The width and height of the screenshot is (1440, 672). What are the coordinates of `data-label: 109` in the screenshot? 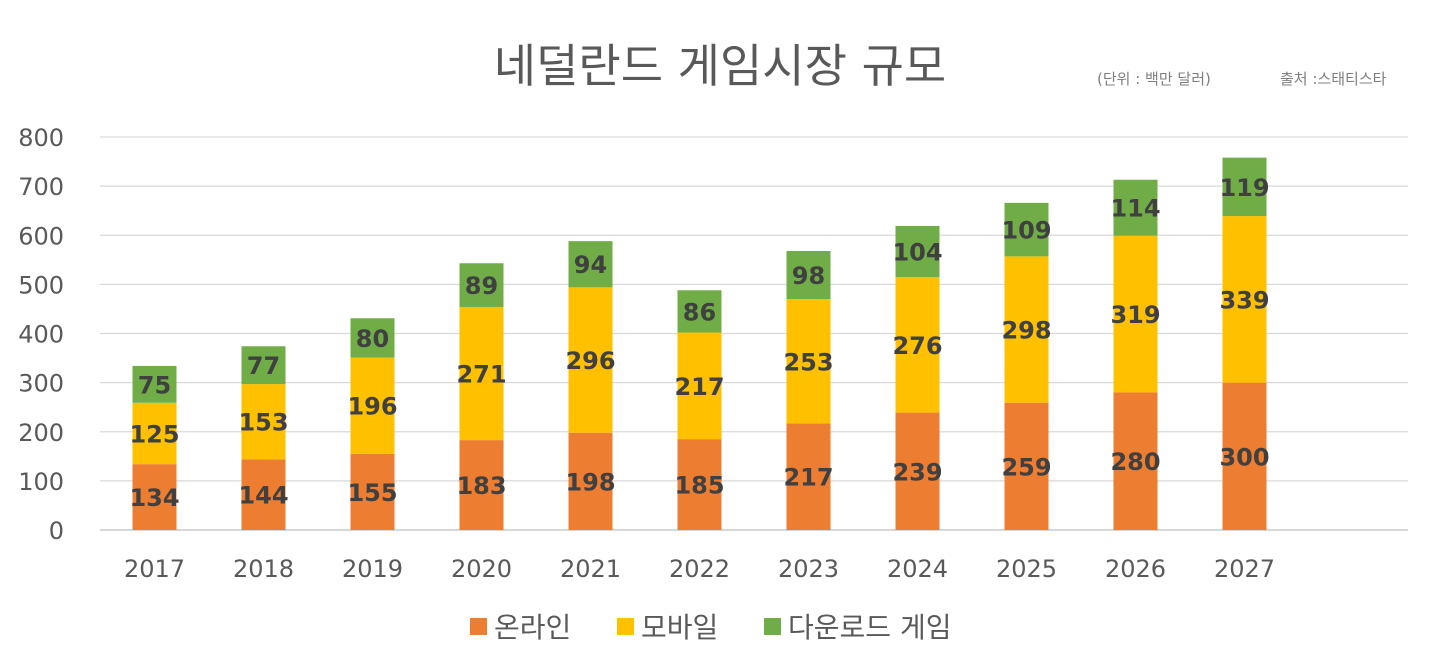 It's located at (1026, 231).